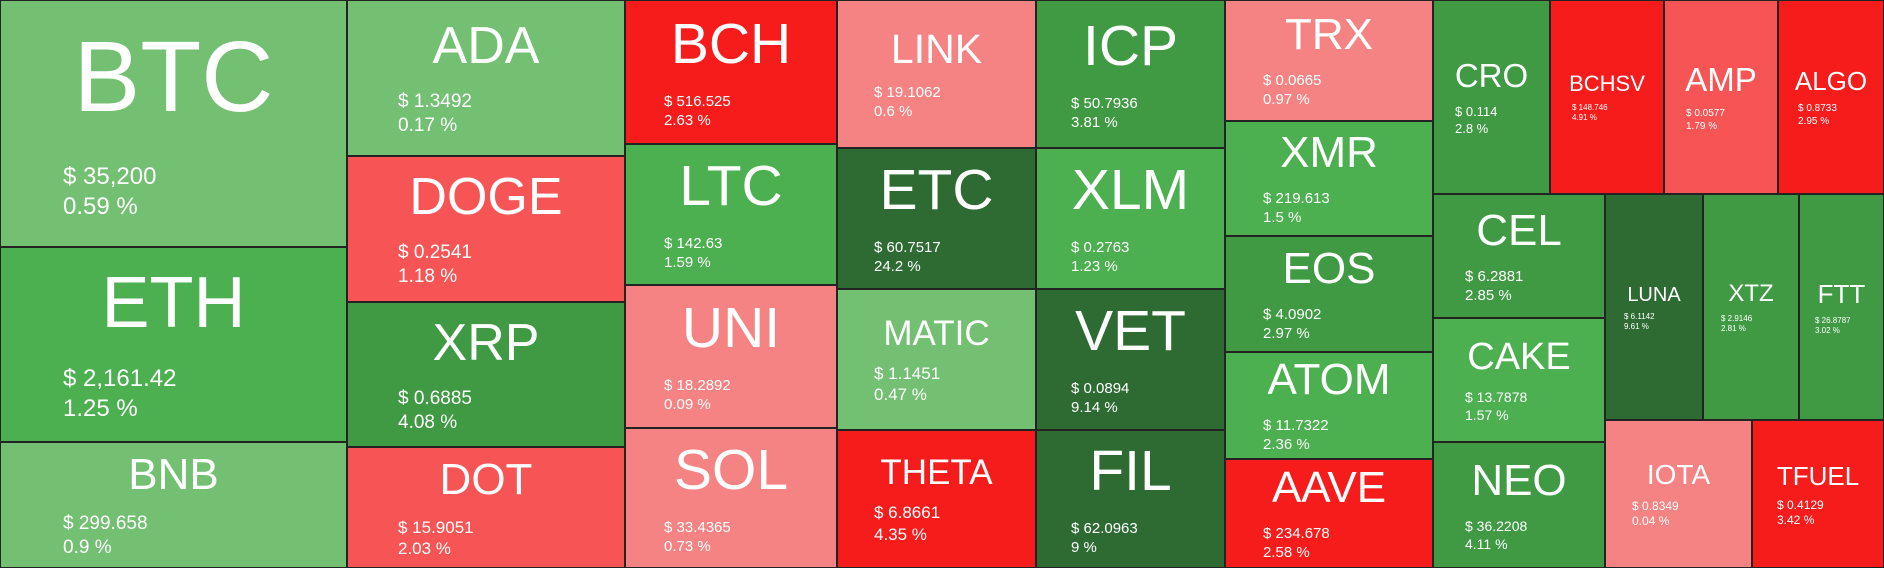 The height and width of the screenshot is (568, 1884). I want to click on coin-symbol: LINK, so click(936, 48).